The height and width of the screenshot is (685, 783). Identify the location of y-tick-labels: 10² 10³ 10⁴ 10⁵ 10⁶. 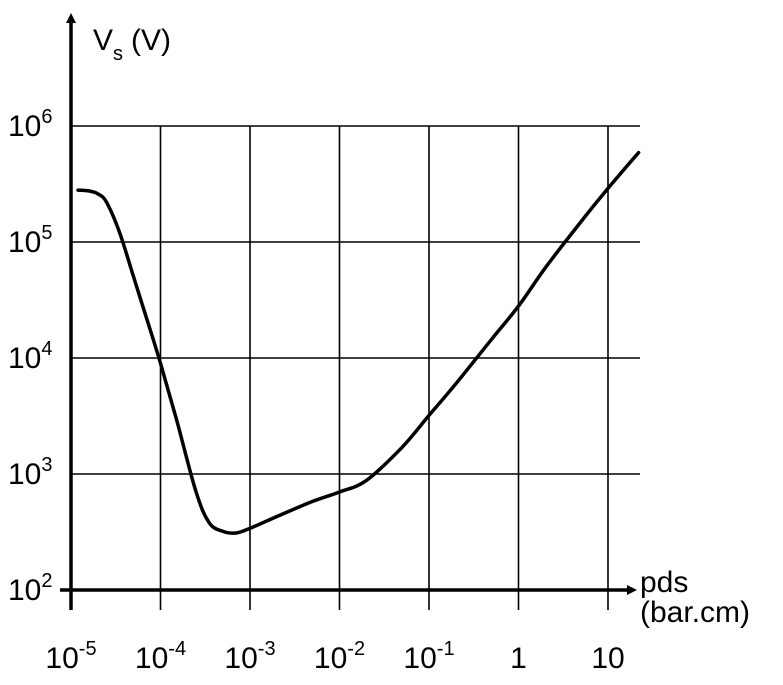
(30, 356).